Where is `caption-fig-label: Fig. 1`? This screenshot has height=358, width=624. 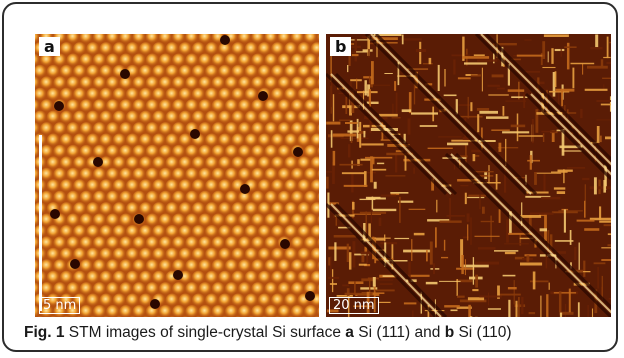
caption-fig-label: Fig. 1 is located at coordinates (44, 332).